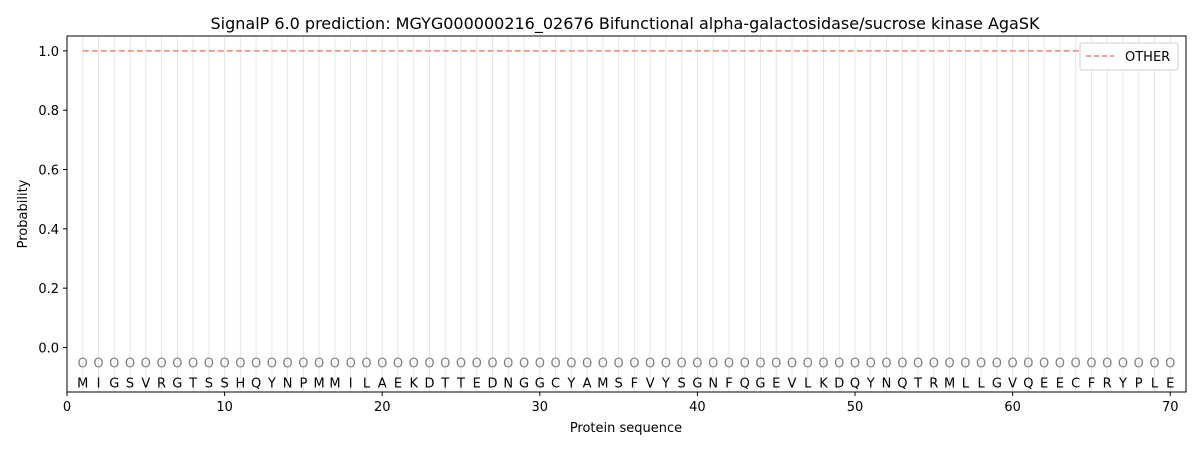  I want to click on y-axis-label: Probability, so click(23, 213).